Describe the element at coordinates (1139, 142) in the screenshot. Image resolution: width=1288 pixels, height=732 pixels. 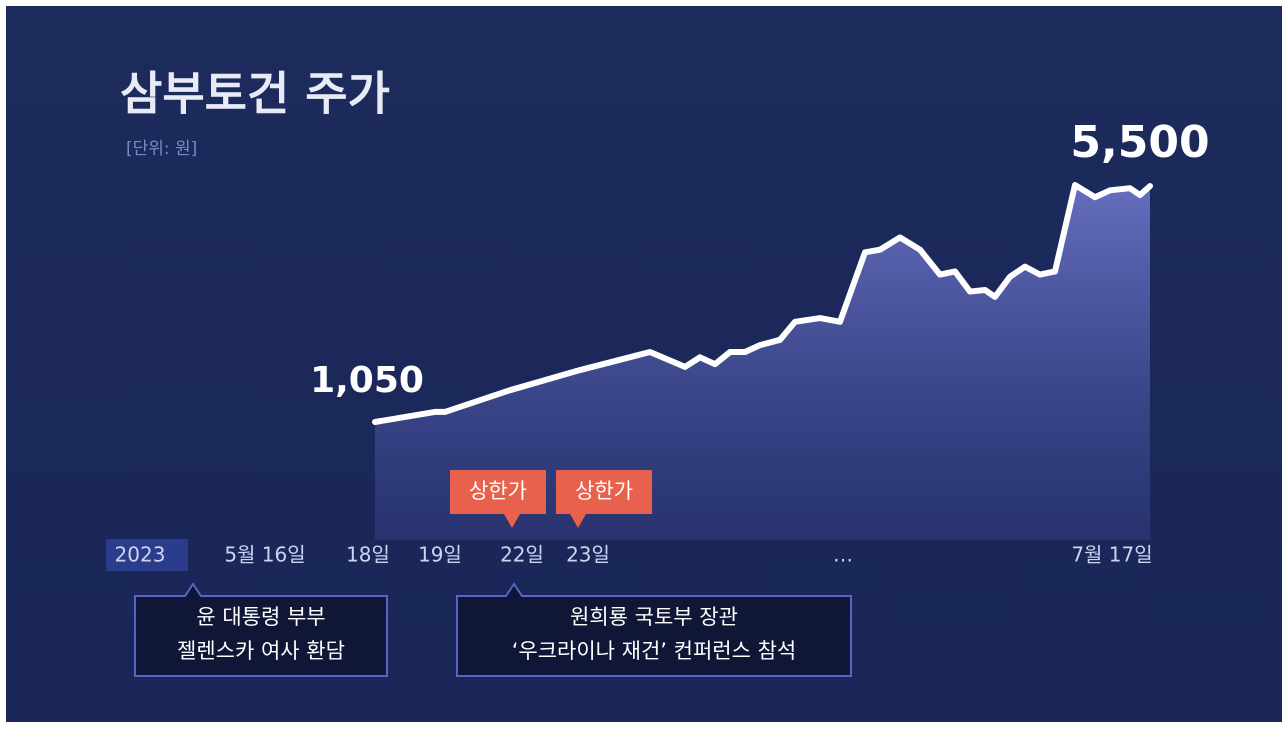
I see `value-label: 5,500` at that location.